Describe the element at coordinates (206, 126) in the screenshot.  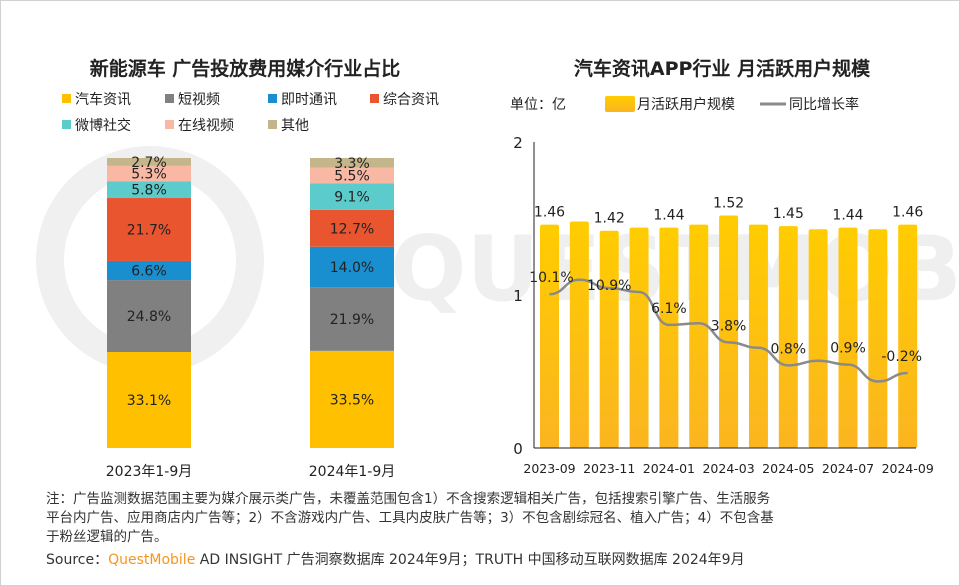
I see `legend-label: 在线视频` at that location.